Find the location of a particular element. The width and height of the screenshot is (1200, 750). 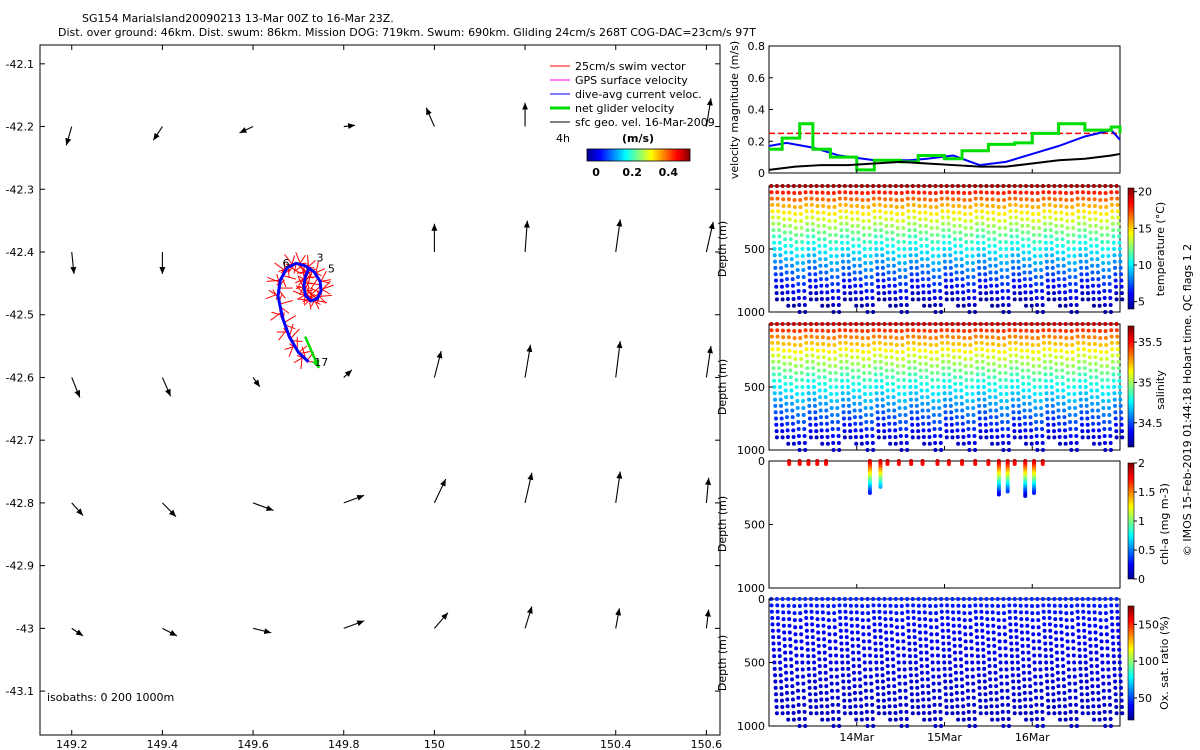

velocity-series-line is located at coordinates (944, 161).